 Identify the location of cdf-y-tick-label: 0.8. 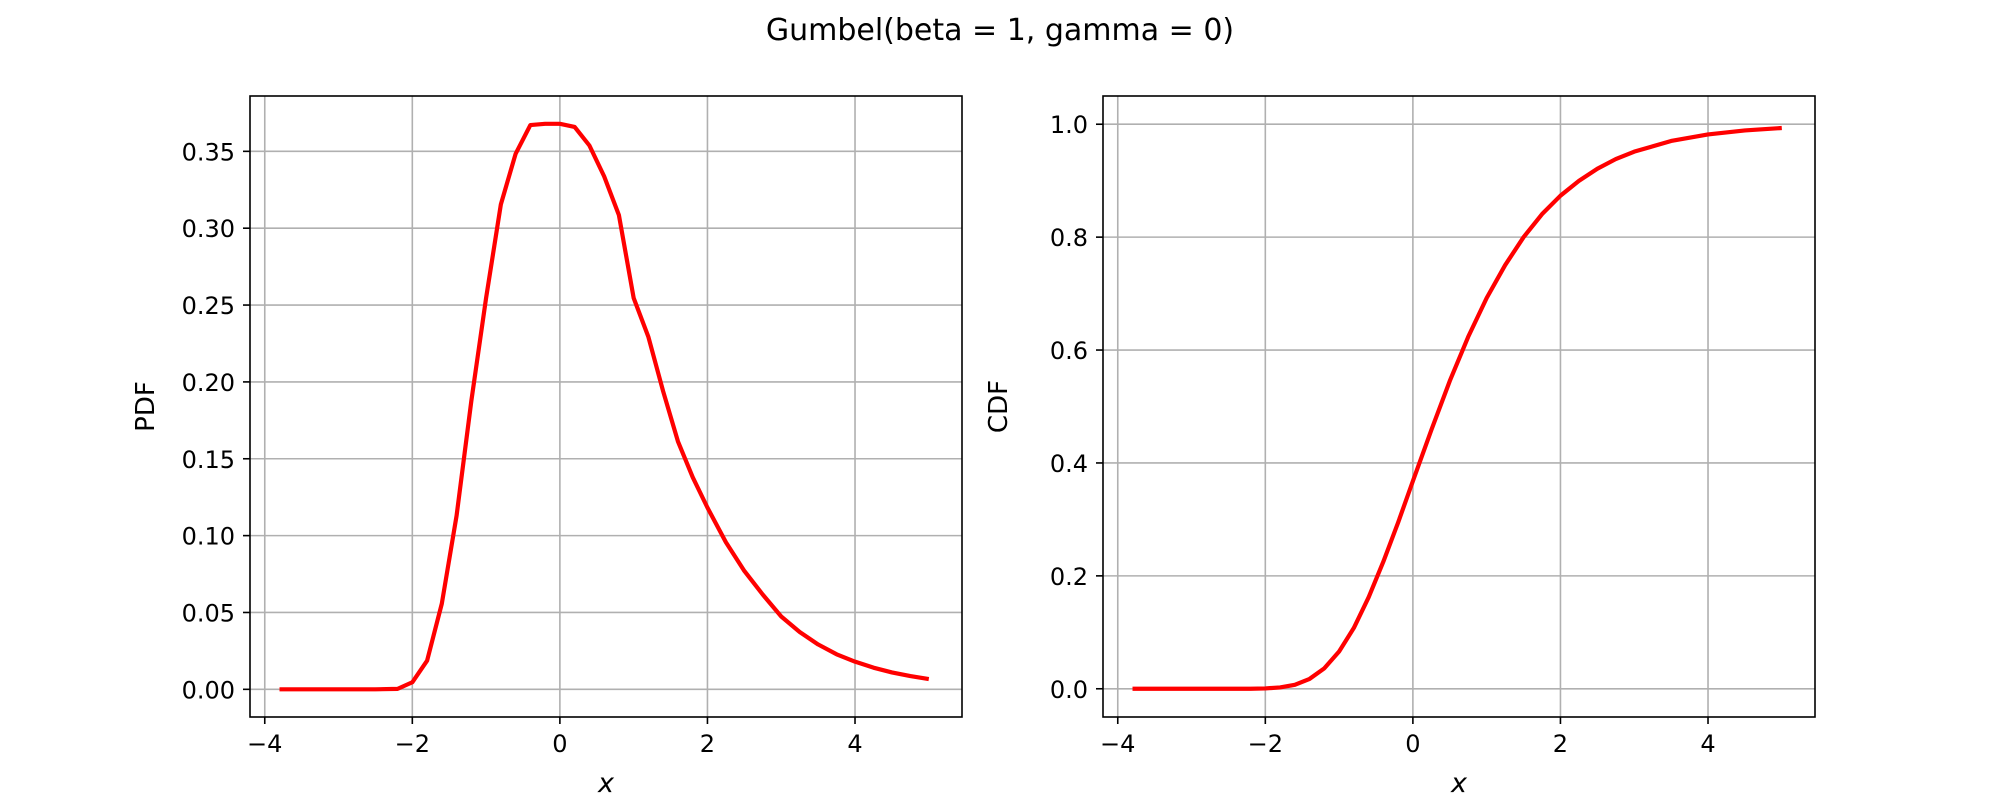
(1069, 238).